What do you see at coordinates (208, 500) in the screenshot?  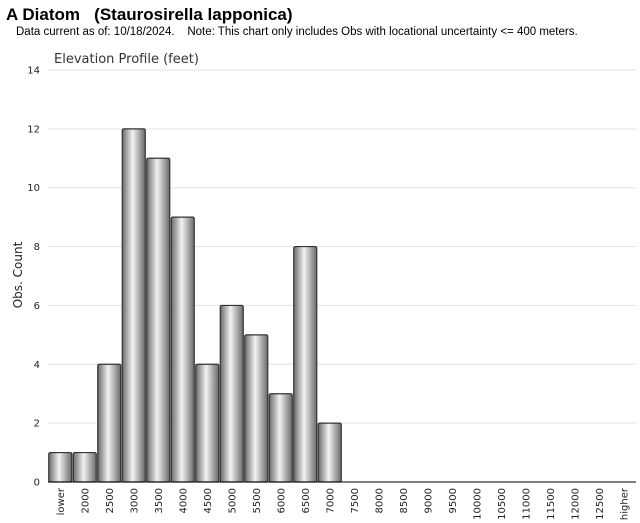 I see `x-tick-label: 4500` at bounding box center [208, 500].